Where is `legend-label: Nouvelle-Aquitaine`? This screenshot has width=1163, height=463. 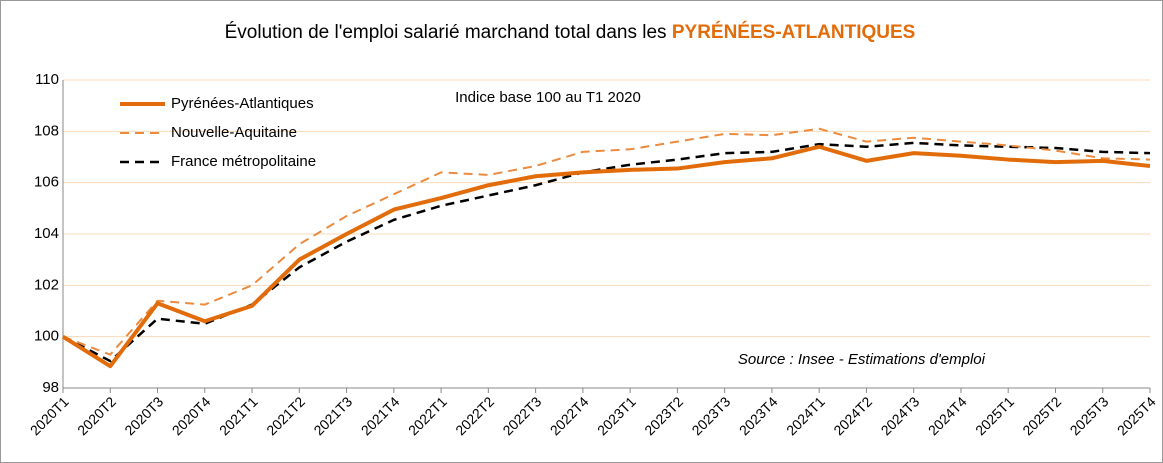
legend-label: Nouvelle-Aquitaine is located at coordinates (234, 132).